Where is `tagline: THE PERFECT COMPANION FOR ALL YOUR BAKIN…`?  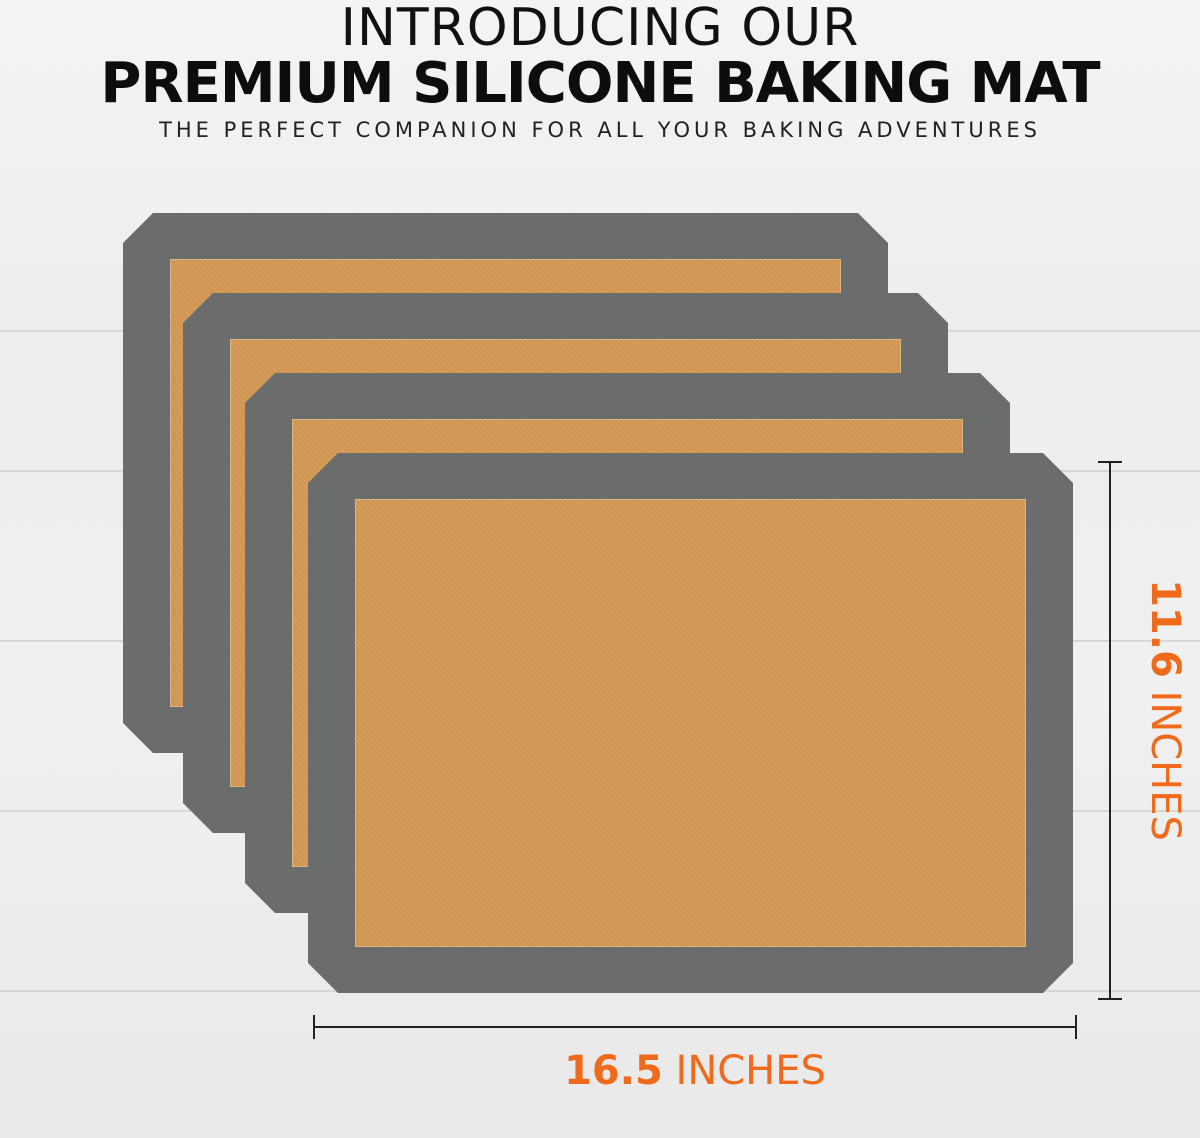 tagline: THE PERFECT COMPANION FOR ALL YOUR BAKIN… is located at coordinates (600, 130).